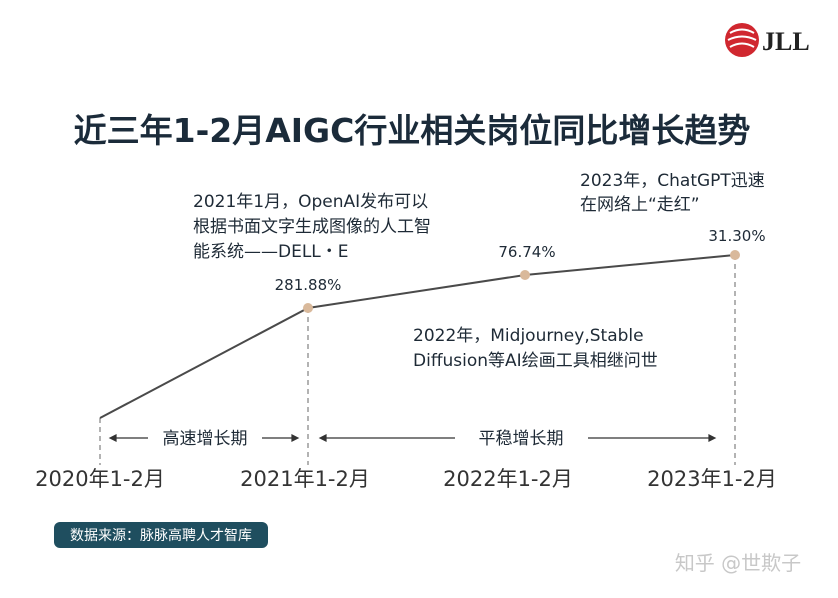 Image resolution: width=838 pixels, height=598 pixels. I want to click on x-label: 2021年1-2月, so click(305, 479).